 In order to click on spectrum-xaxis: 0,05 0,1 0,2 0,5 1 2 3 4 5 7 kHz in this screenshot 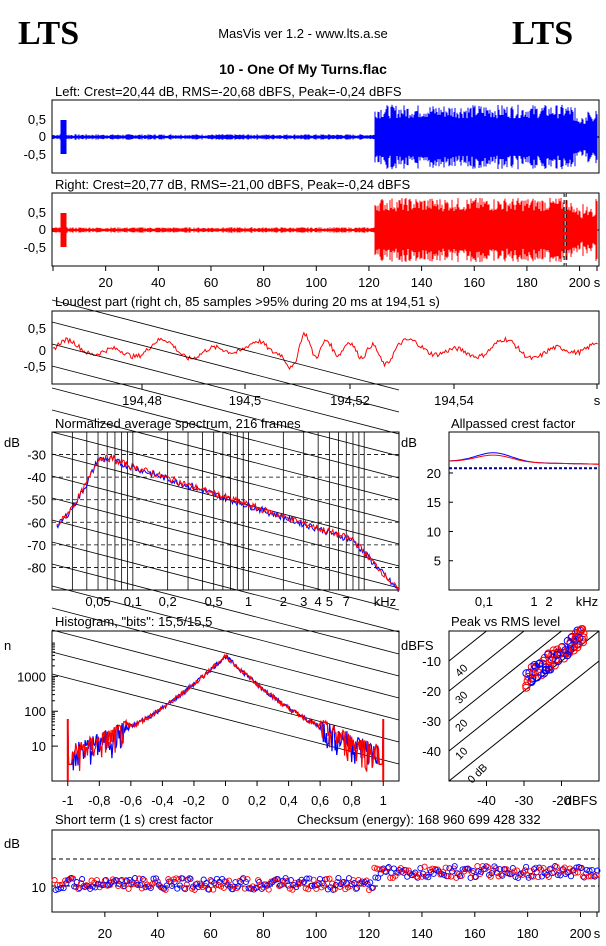, I will do `click(240, 601)`.